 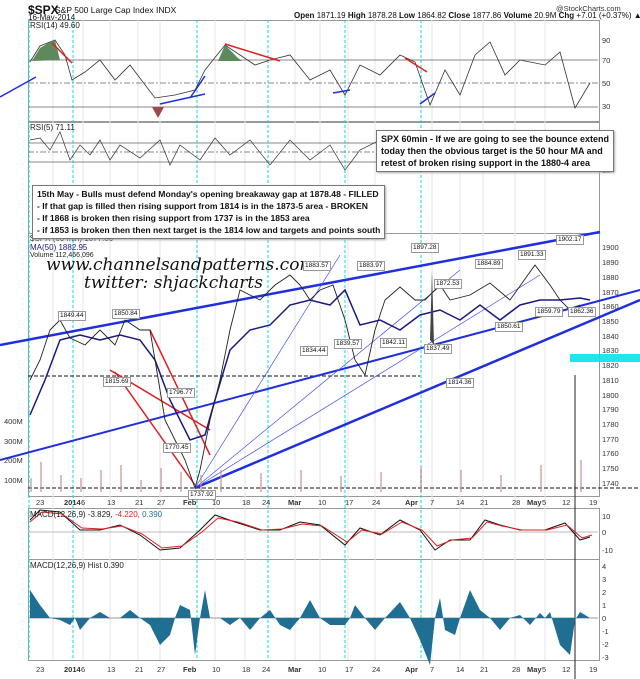 I want to click on watermark-twitter: twitter: shjackcharts, so click(x=173, y=283).